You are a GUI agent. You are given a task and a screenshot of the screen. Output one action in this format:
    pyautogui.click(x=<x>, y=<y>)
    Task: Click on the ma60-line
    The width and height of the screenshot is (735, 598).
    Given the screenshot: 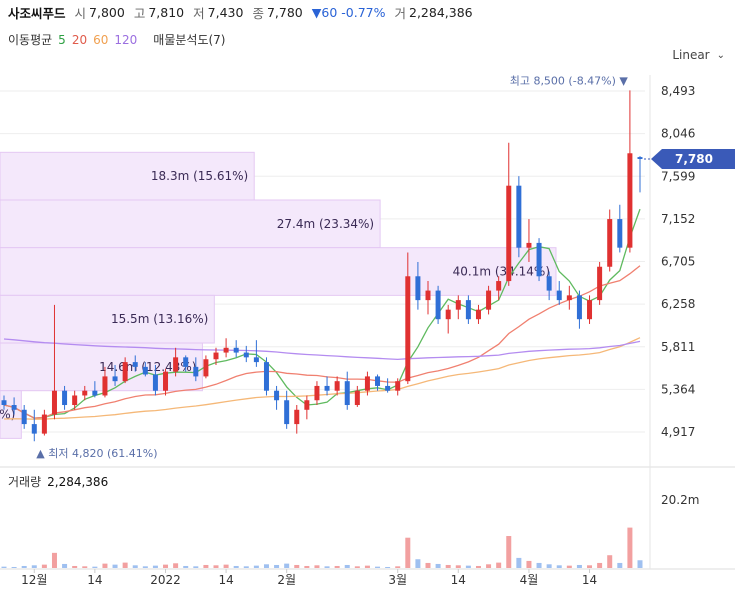 What is the action you would take?
    pyautogui.click(x=322, y=378)
    